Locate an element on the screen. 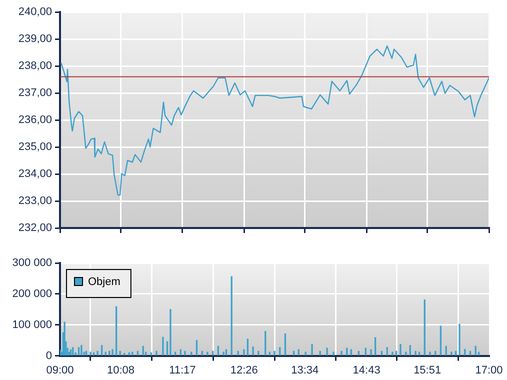 This screenshot has width=507, height=380. y-tick-label: 236,00 is located at coordinates (35, 120).